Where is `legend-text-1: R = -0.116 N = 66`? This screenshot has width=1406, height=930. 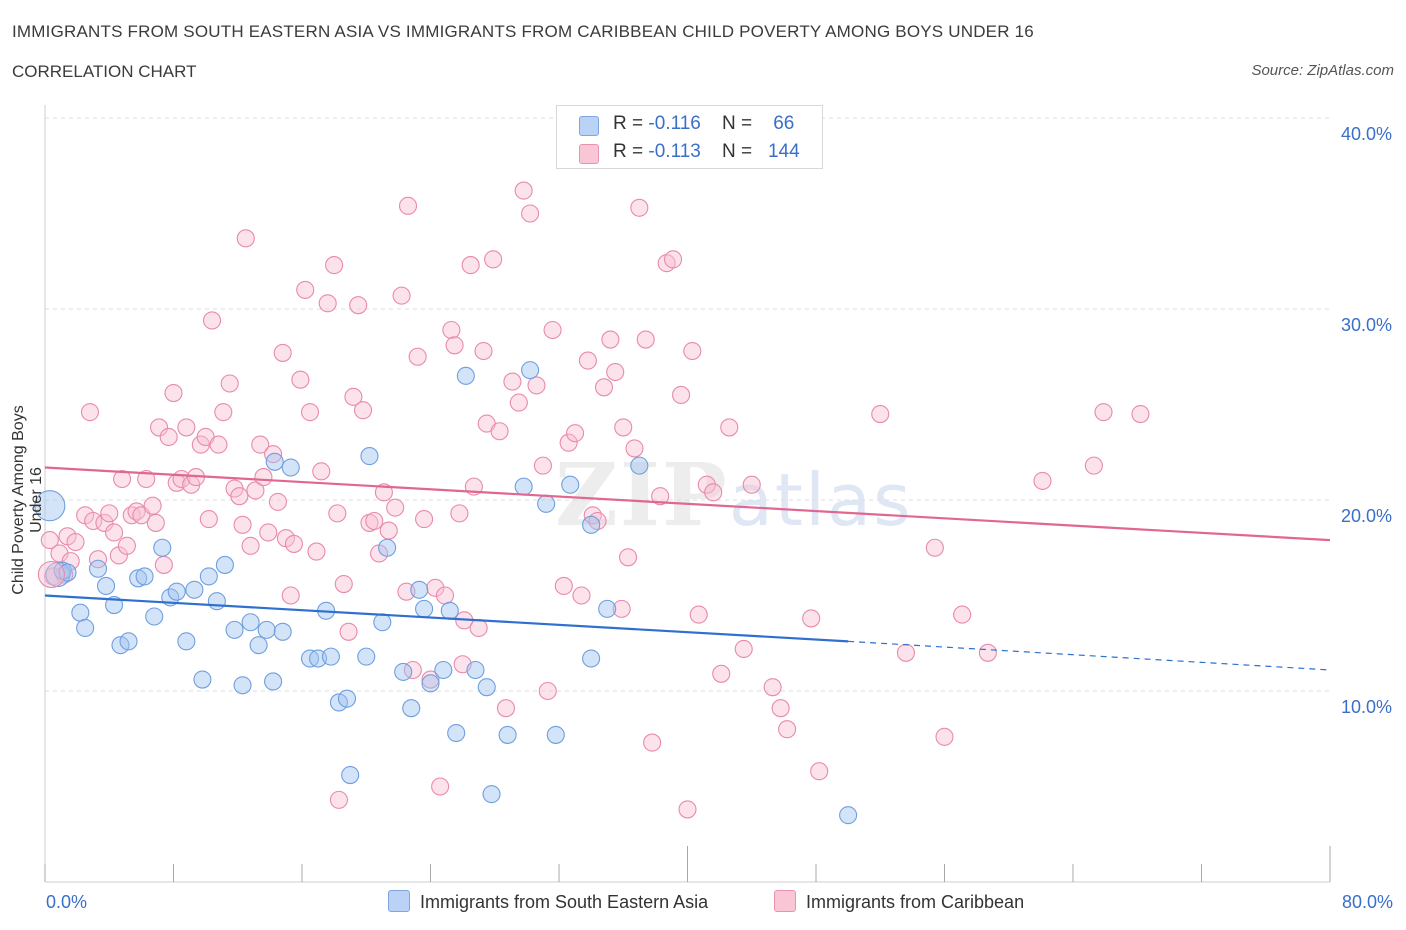 legend-text-1: R = -0.116 N = 66 is located at coordinates (703, 124).